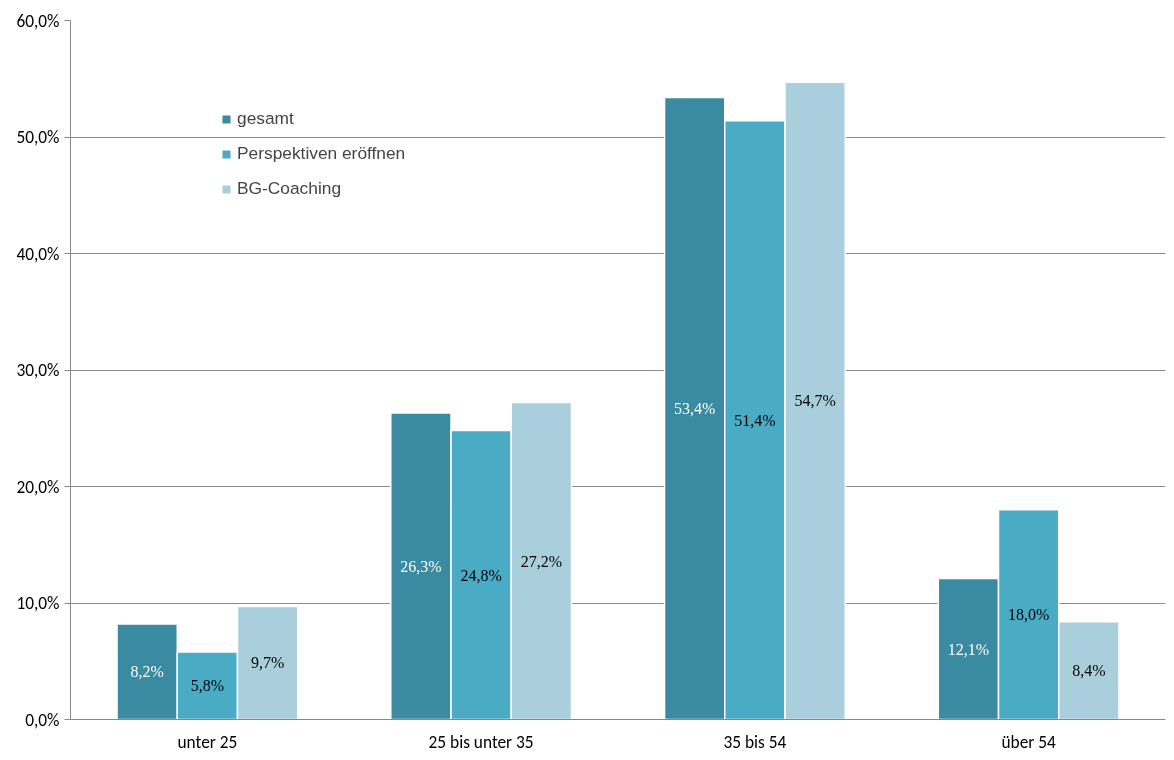  What do you see at coordinates (38, 486) in the screenshot?
I see `y-tick-label: 20,0%` at bounding box center [38, 486].